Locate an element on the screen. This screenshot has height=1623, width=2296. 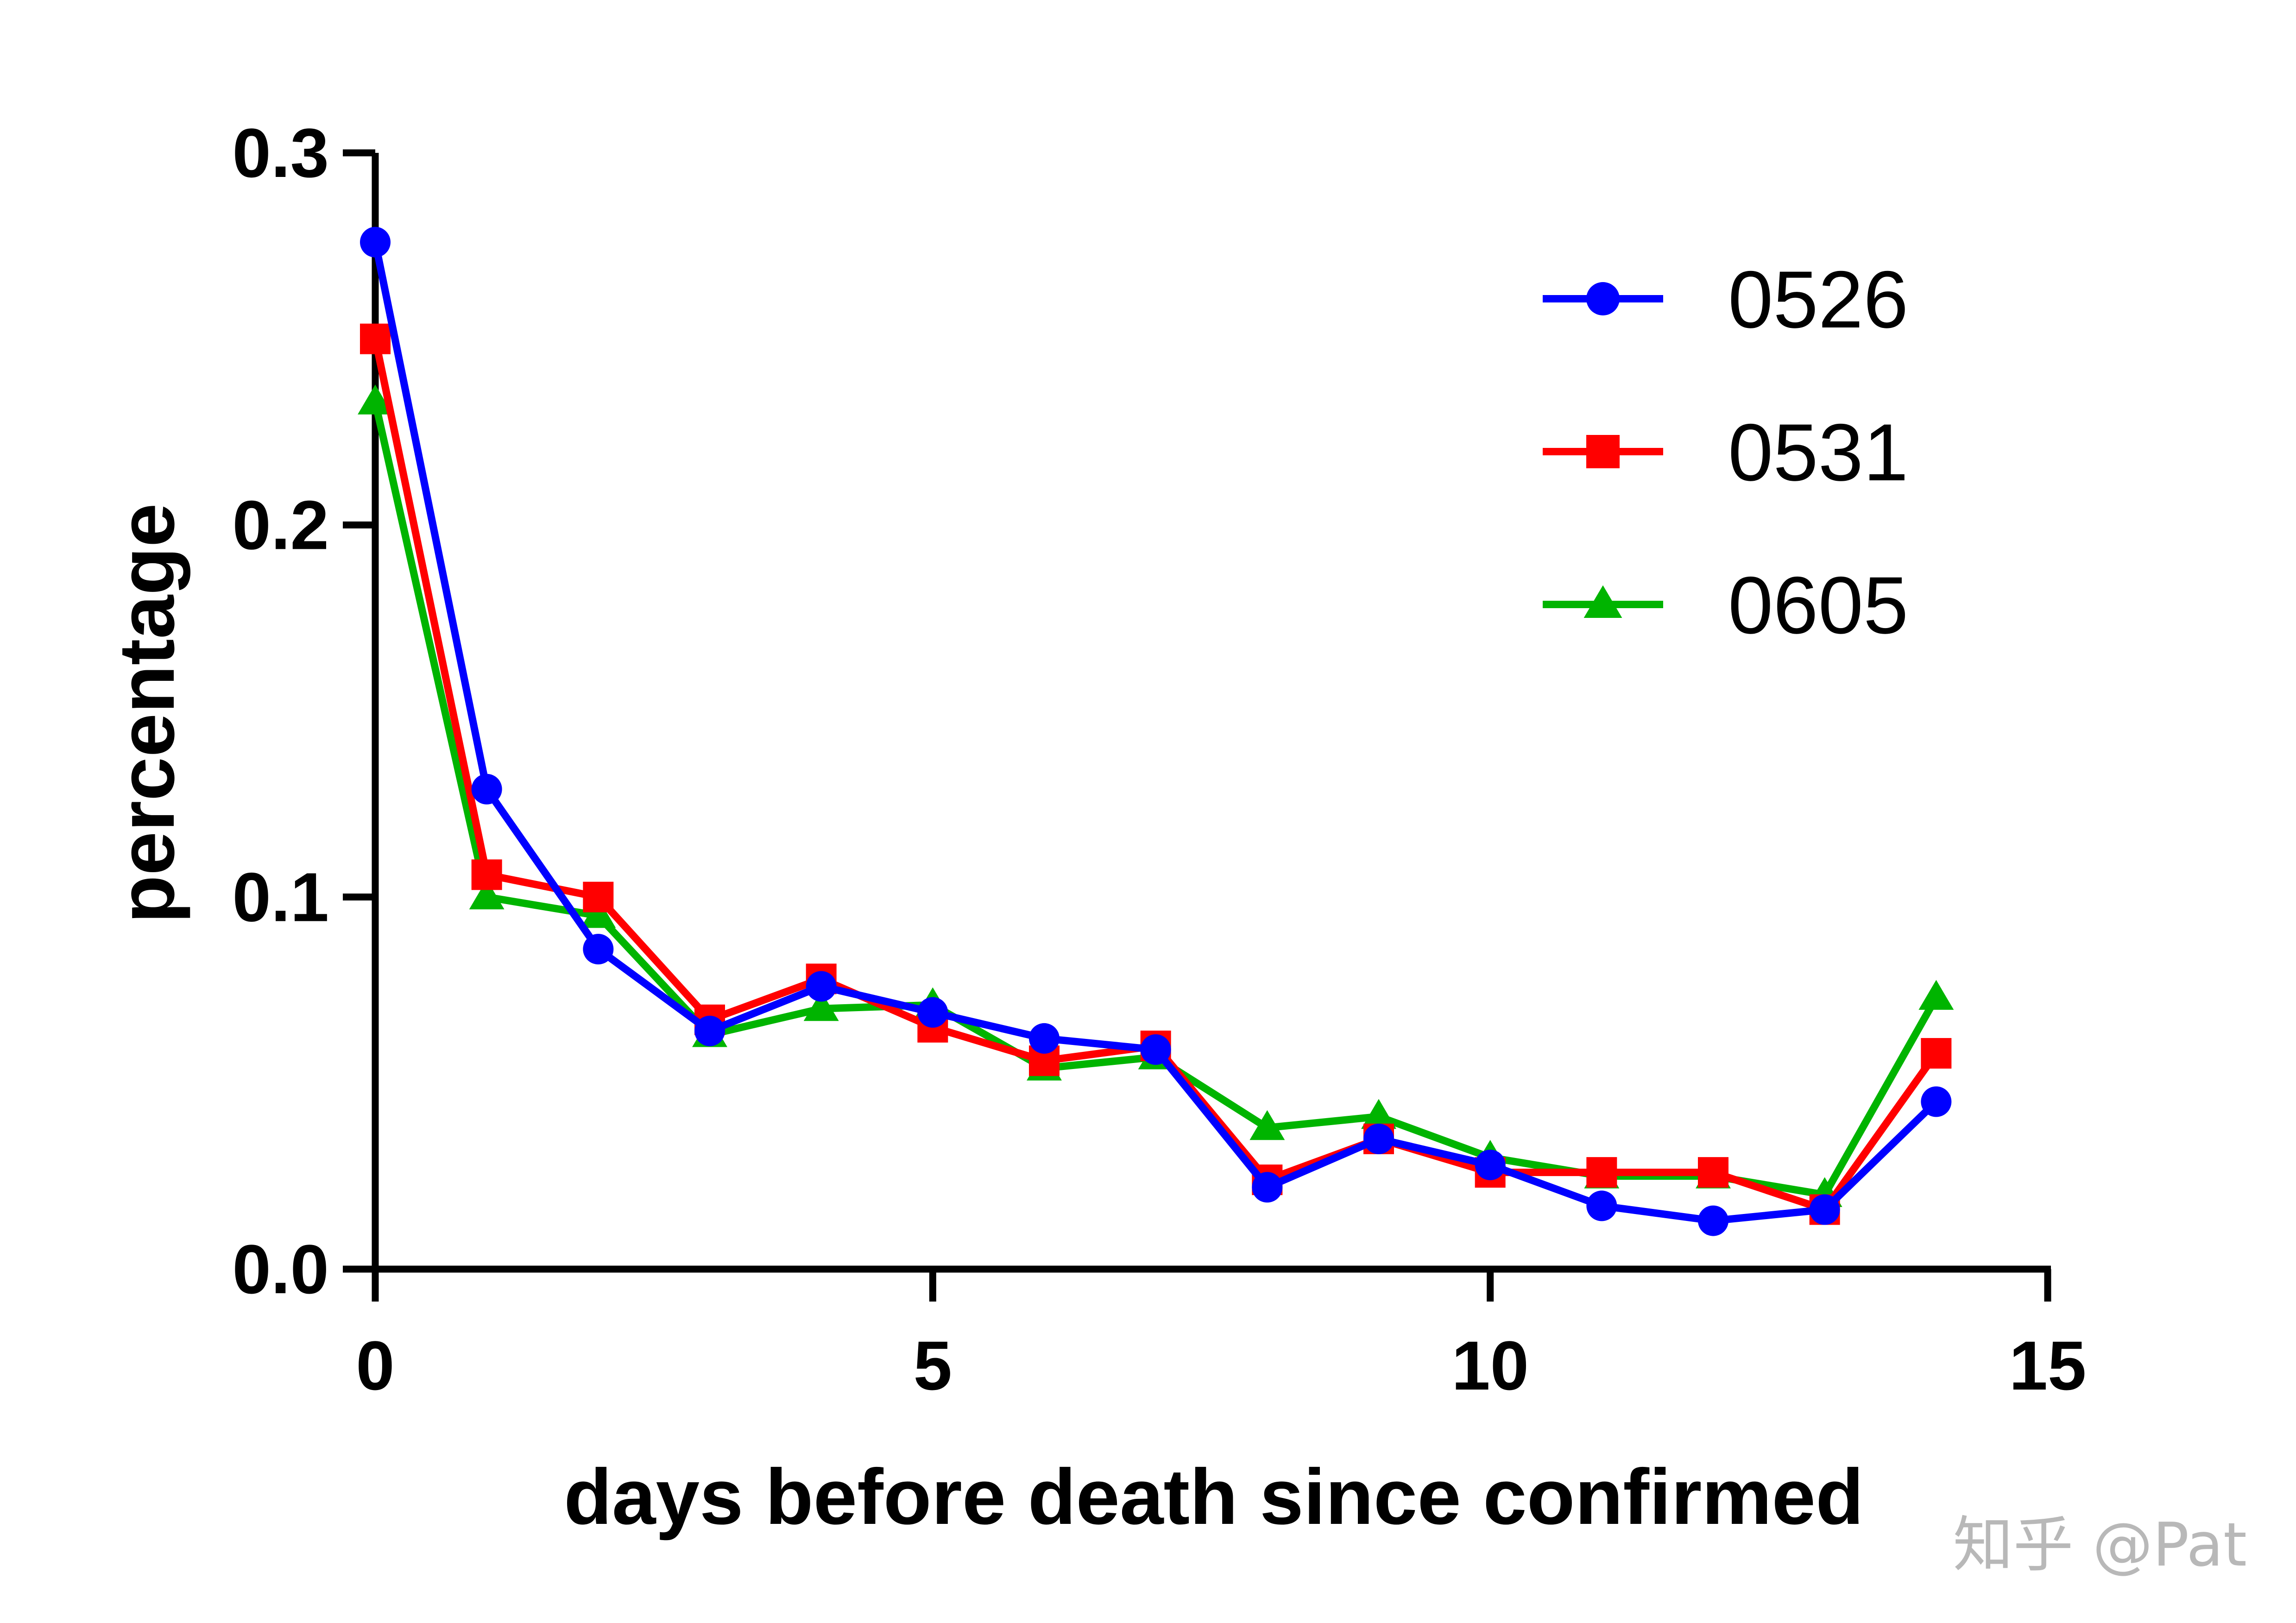
legend: 0526 0531 0605 is located at coordinates (1725, 453).